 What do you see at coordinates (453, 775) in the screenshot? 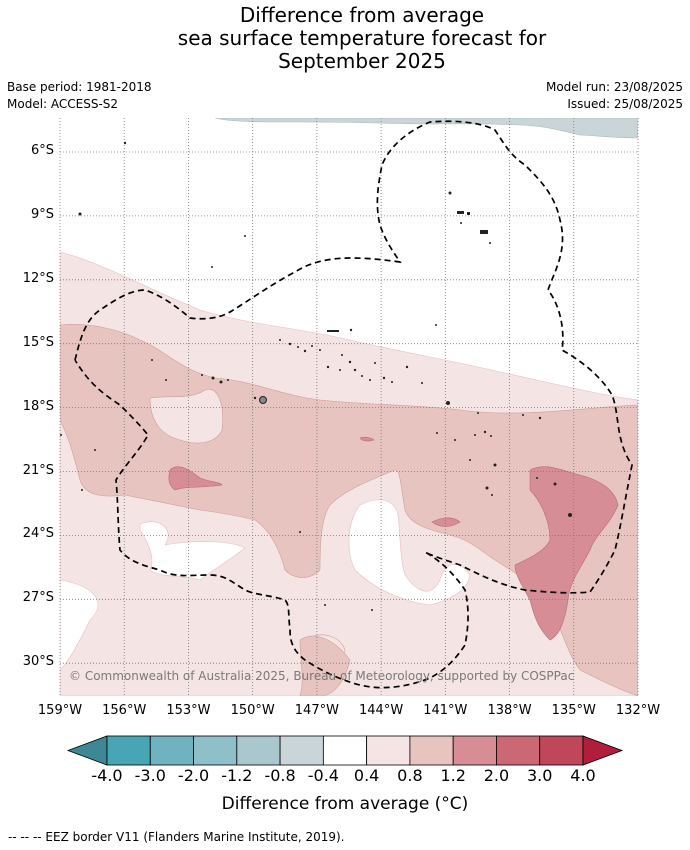
I see `colorbar-tick-label: 1.2` at bounding box center [453, 775].